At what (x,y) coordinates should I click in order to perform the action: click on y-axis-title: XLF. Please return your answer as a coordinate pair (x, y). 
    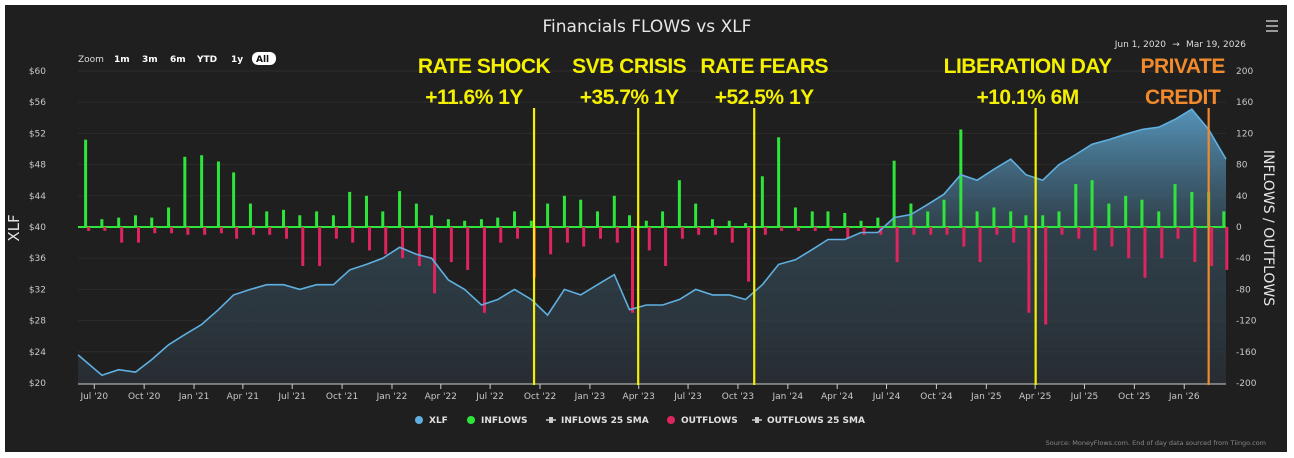
    Looking at the image, I should click on (14, 227).